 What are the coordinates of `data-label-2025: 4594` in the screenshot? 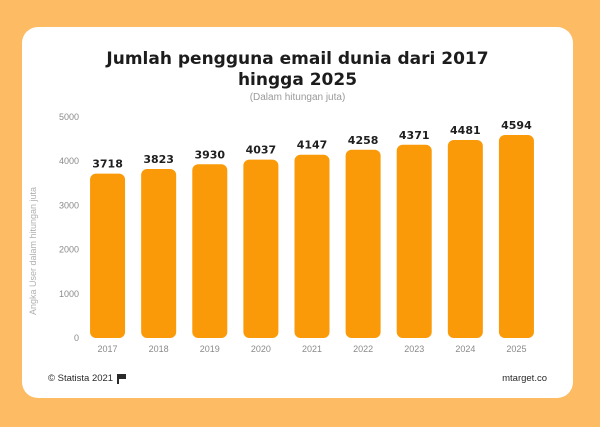 It's located at (516, 125).